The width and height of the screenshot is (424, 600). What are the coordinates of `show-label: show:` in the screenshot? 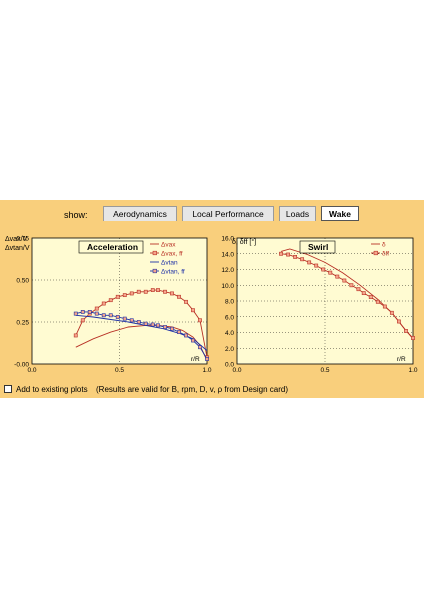 It's located at (76, 215).